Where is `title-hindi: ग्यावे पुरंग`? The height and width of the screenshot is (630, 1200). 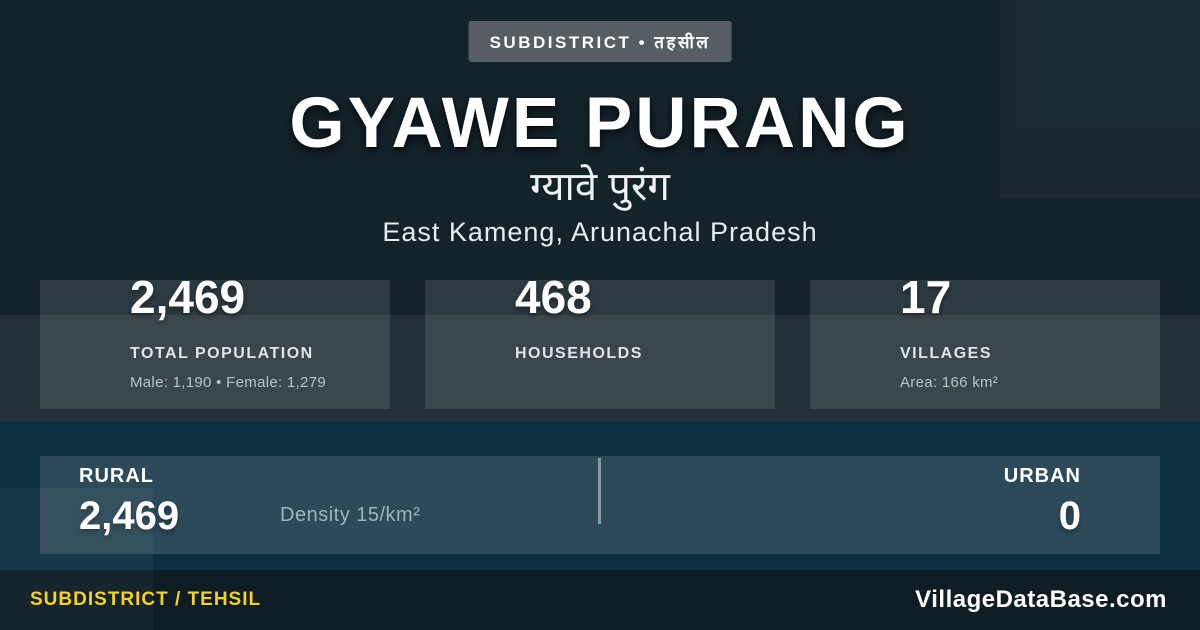 title-hindi: ग्यावे पुरंग is located at coordinates (600, 187).